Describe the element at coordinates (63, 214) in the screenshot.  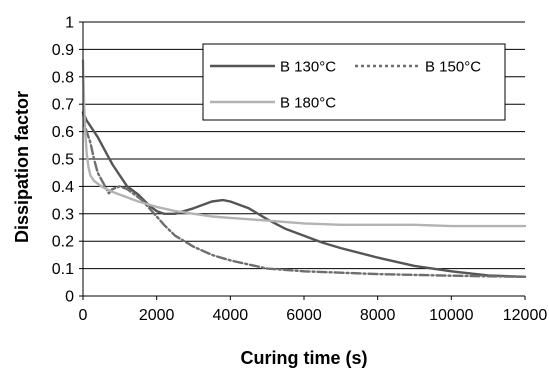
I see `y-tick-label-3: 0.3` at that location.